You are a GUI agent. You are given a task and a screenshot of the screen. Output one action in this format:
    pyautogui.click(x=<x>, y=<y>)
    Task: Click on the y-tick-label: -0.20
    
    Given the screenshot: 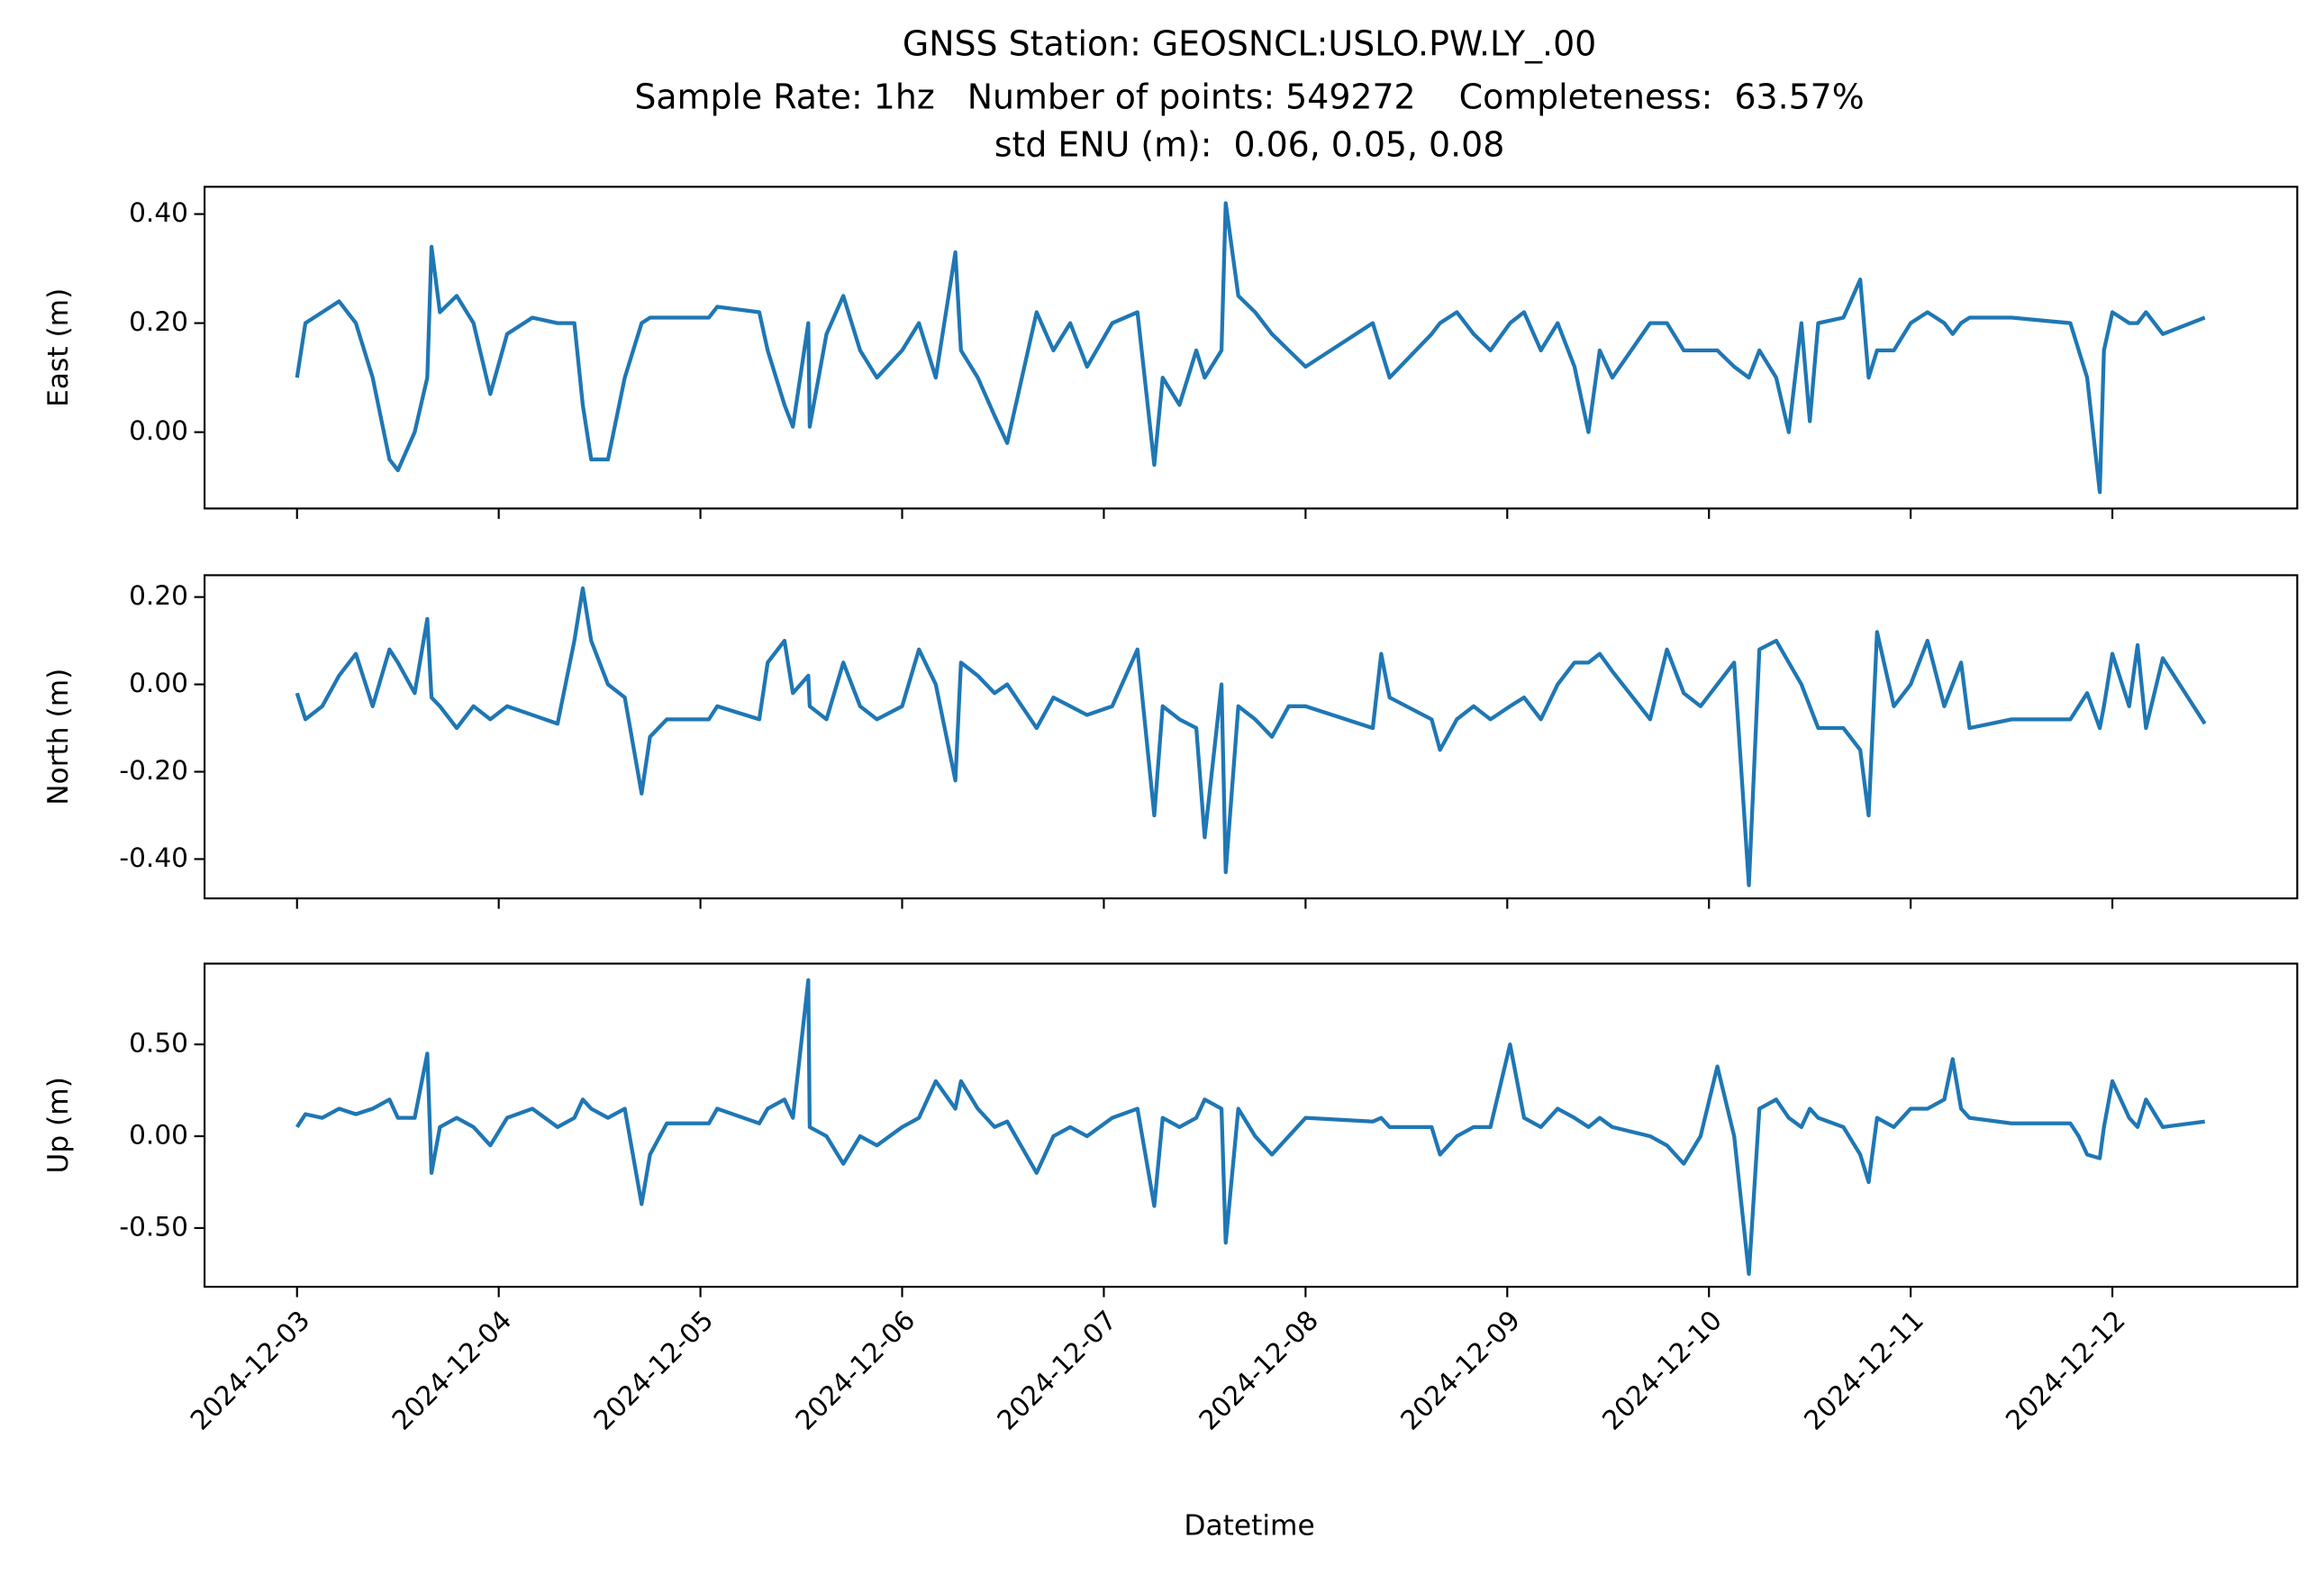 What is the action you would take?
    pyautogui.click(x=154, y=770)
    